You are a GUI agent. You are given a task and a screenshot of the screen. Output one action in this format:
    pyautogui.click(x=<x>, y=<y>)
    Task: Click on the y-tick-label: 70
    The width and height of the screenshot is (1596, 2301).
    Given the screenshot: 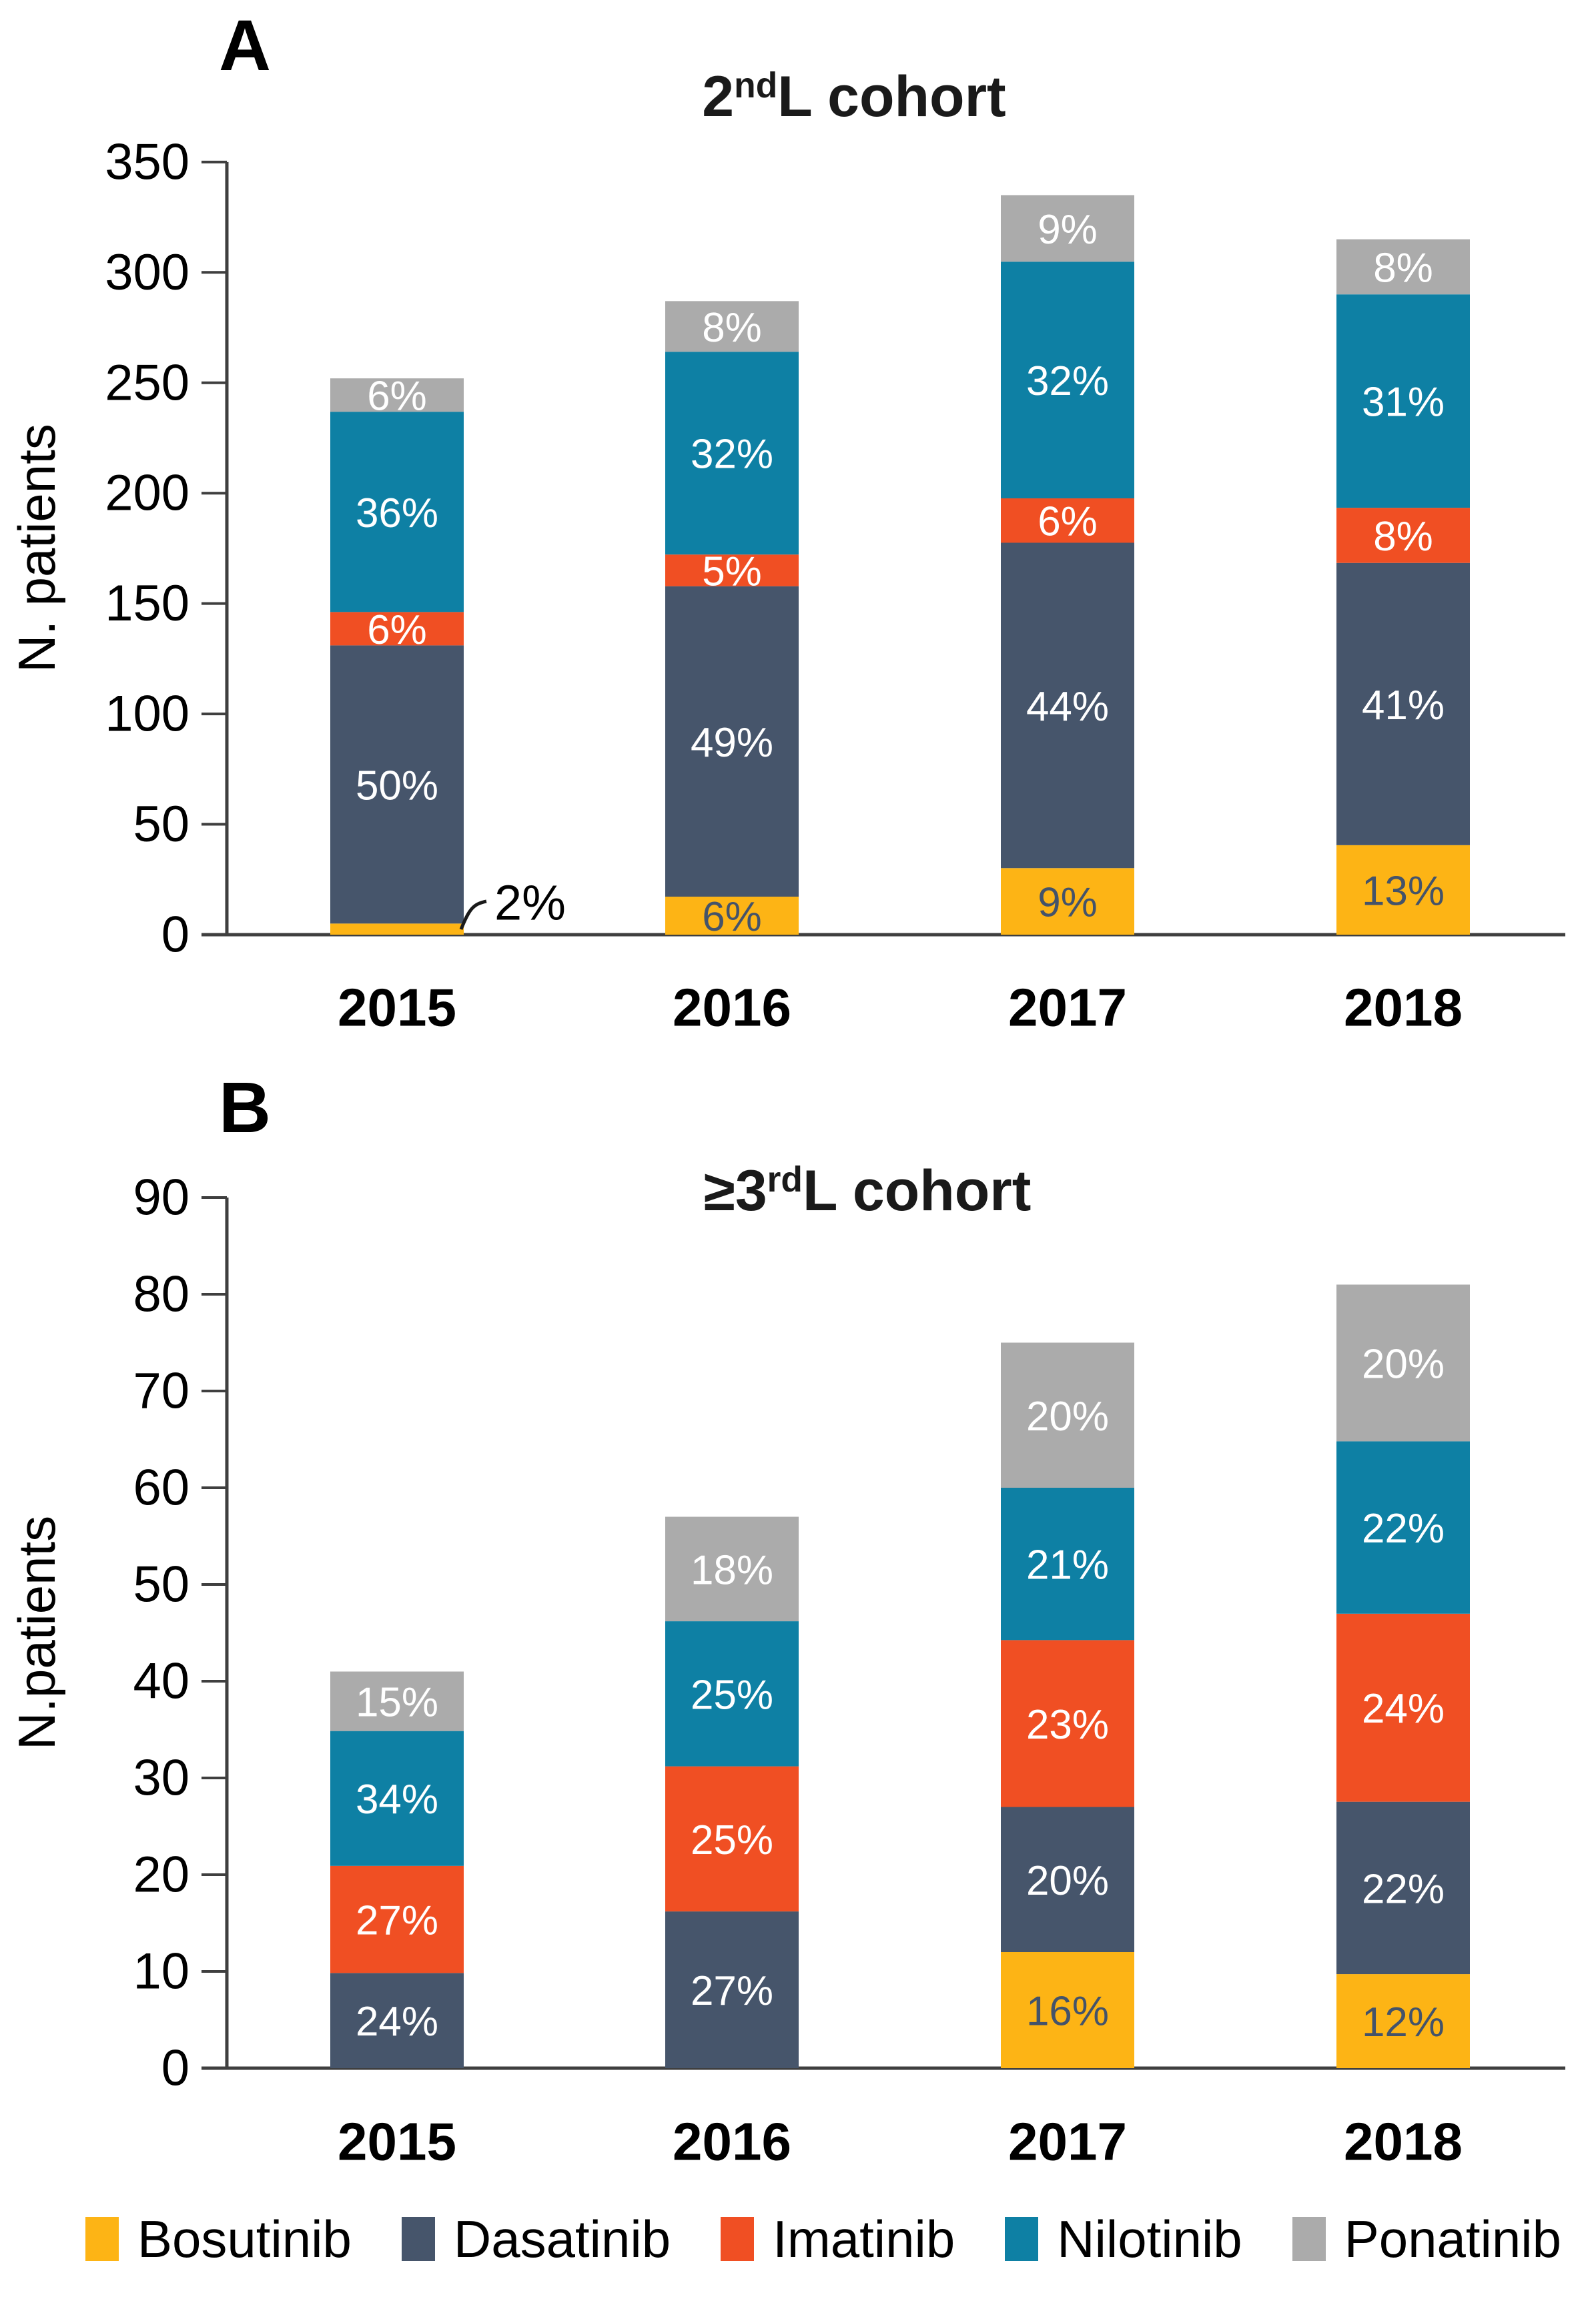 What is the action you would take?
    pyautogui.click(x=161, y=1392)
    